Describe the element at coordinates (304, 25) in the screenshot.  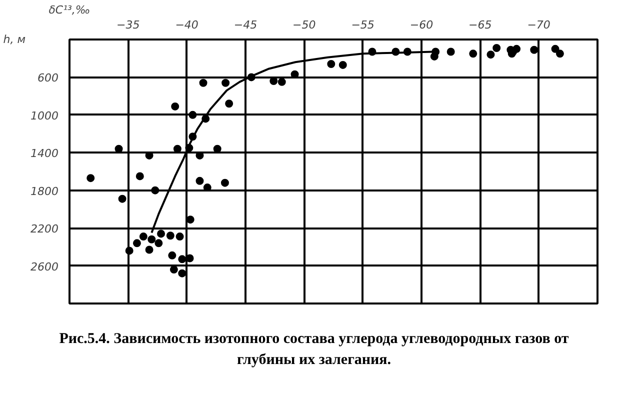
I see `x-tick-label: −50` at that location.